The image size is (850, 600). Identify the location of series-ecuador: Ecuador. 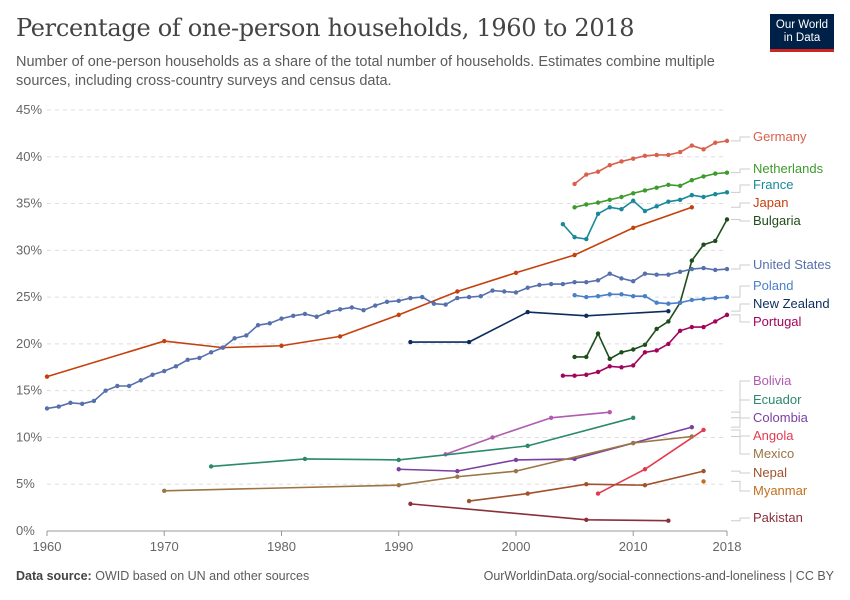
(505, 430).